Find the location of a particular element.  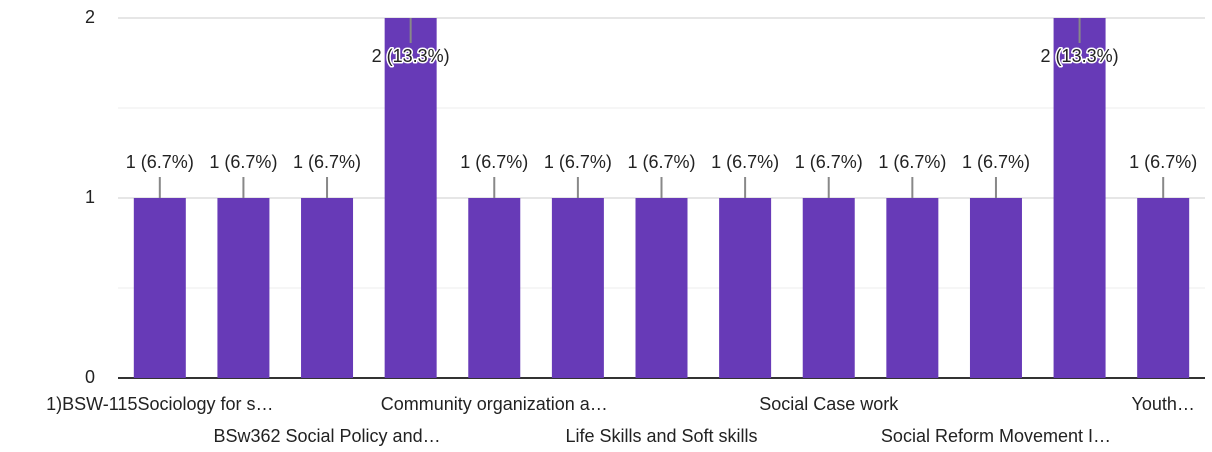

y-tick-label: 2 is located at coordinates (90, 17).